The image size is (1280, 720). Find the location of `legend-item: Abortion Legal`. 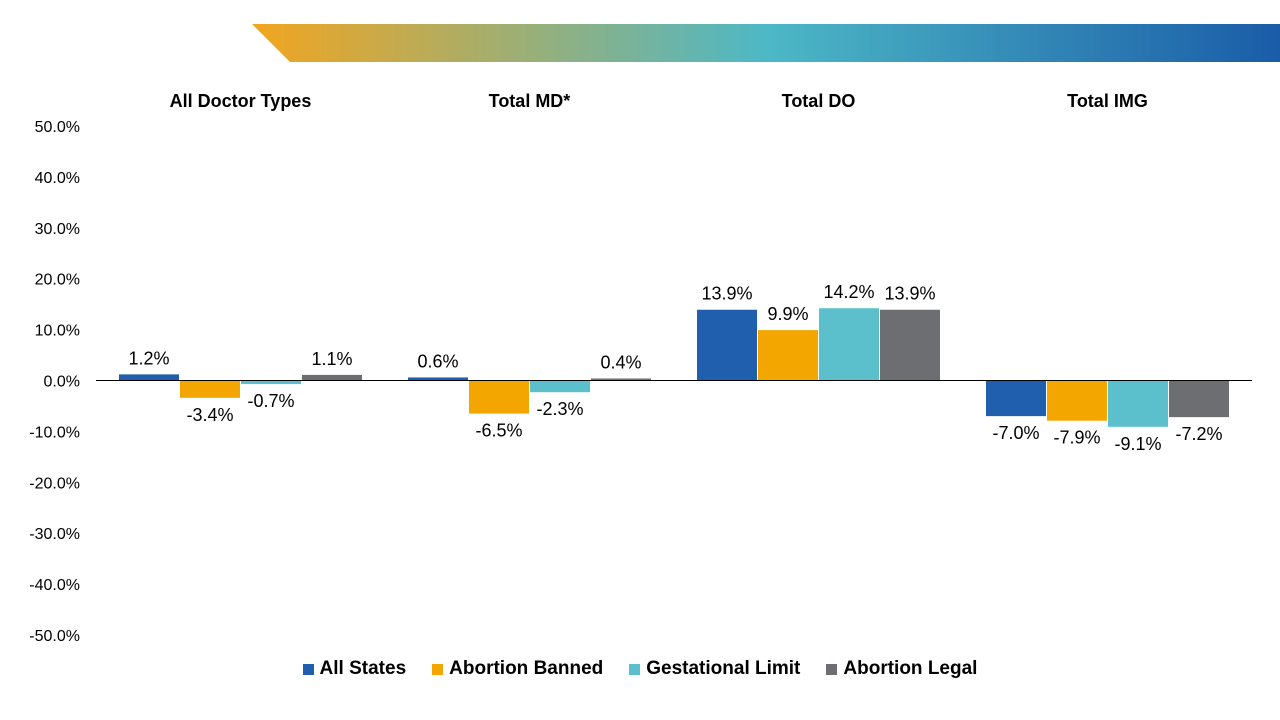

legend-item: Abortion Legal is located at coordinates (901, 669).